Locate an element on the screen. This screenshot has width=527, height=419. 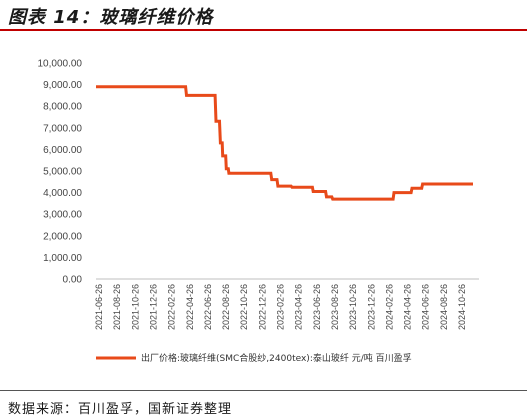
x-tick-label: 2021-08-26 is located at coordinates (117, 307).